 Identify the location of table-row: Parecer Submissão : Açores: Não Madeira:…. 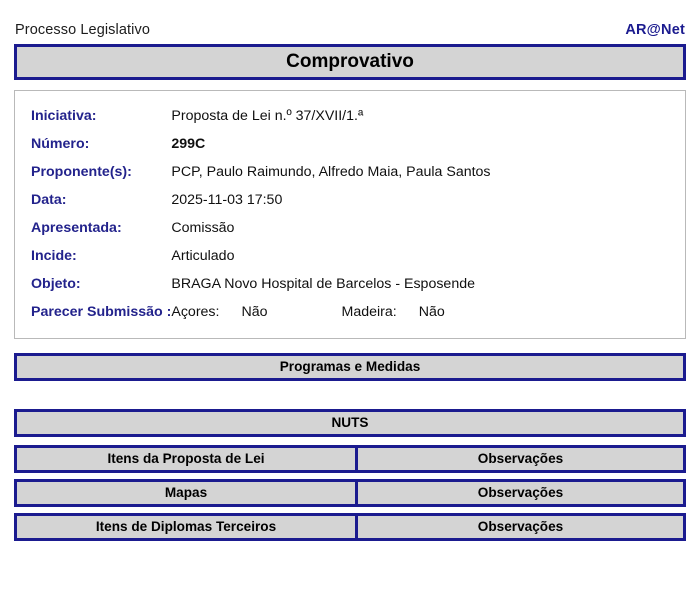
(350, 312).